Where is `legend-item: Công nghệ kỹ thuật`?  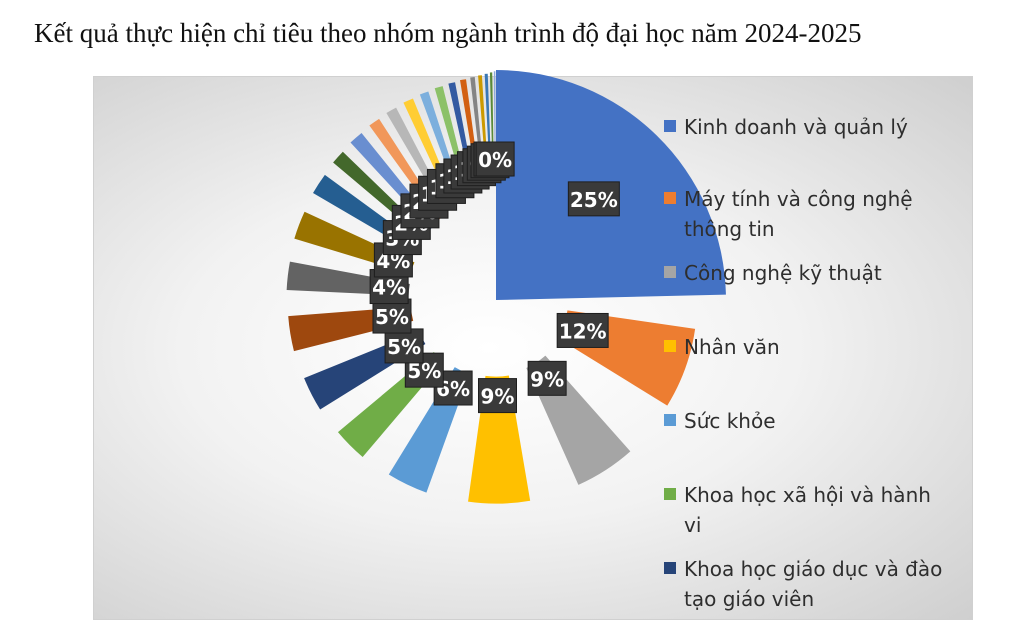 legend-item: Công nghệ kỹ thuật is located at coordinates (809, 273).